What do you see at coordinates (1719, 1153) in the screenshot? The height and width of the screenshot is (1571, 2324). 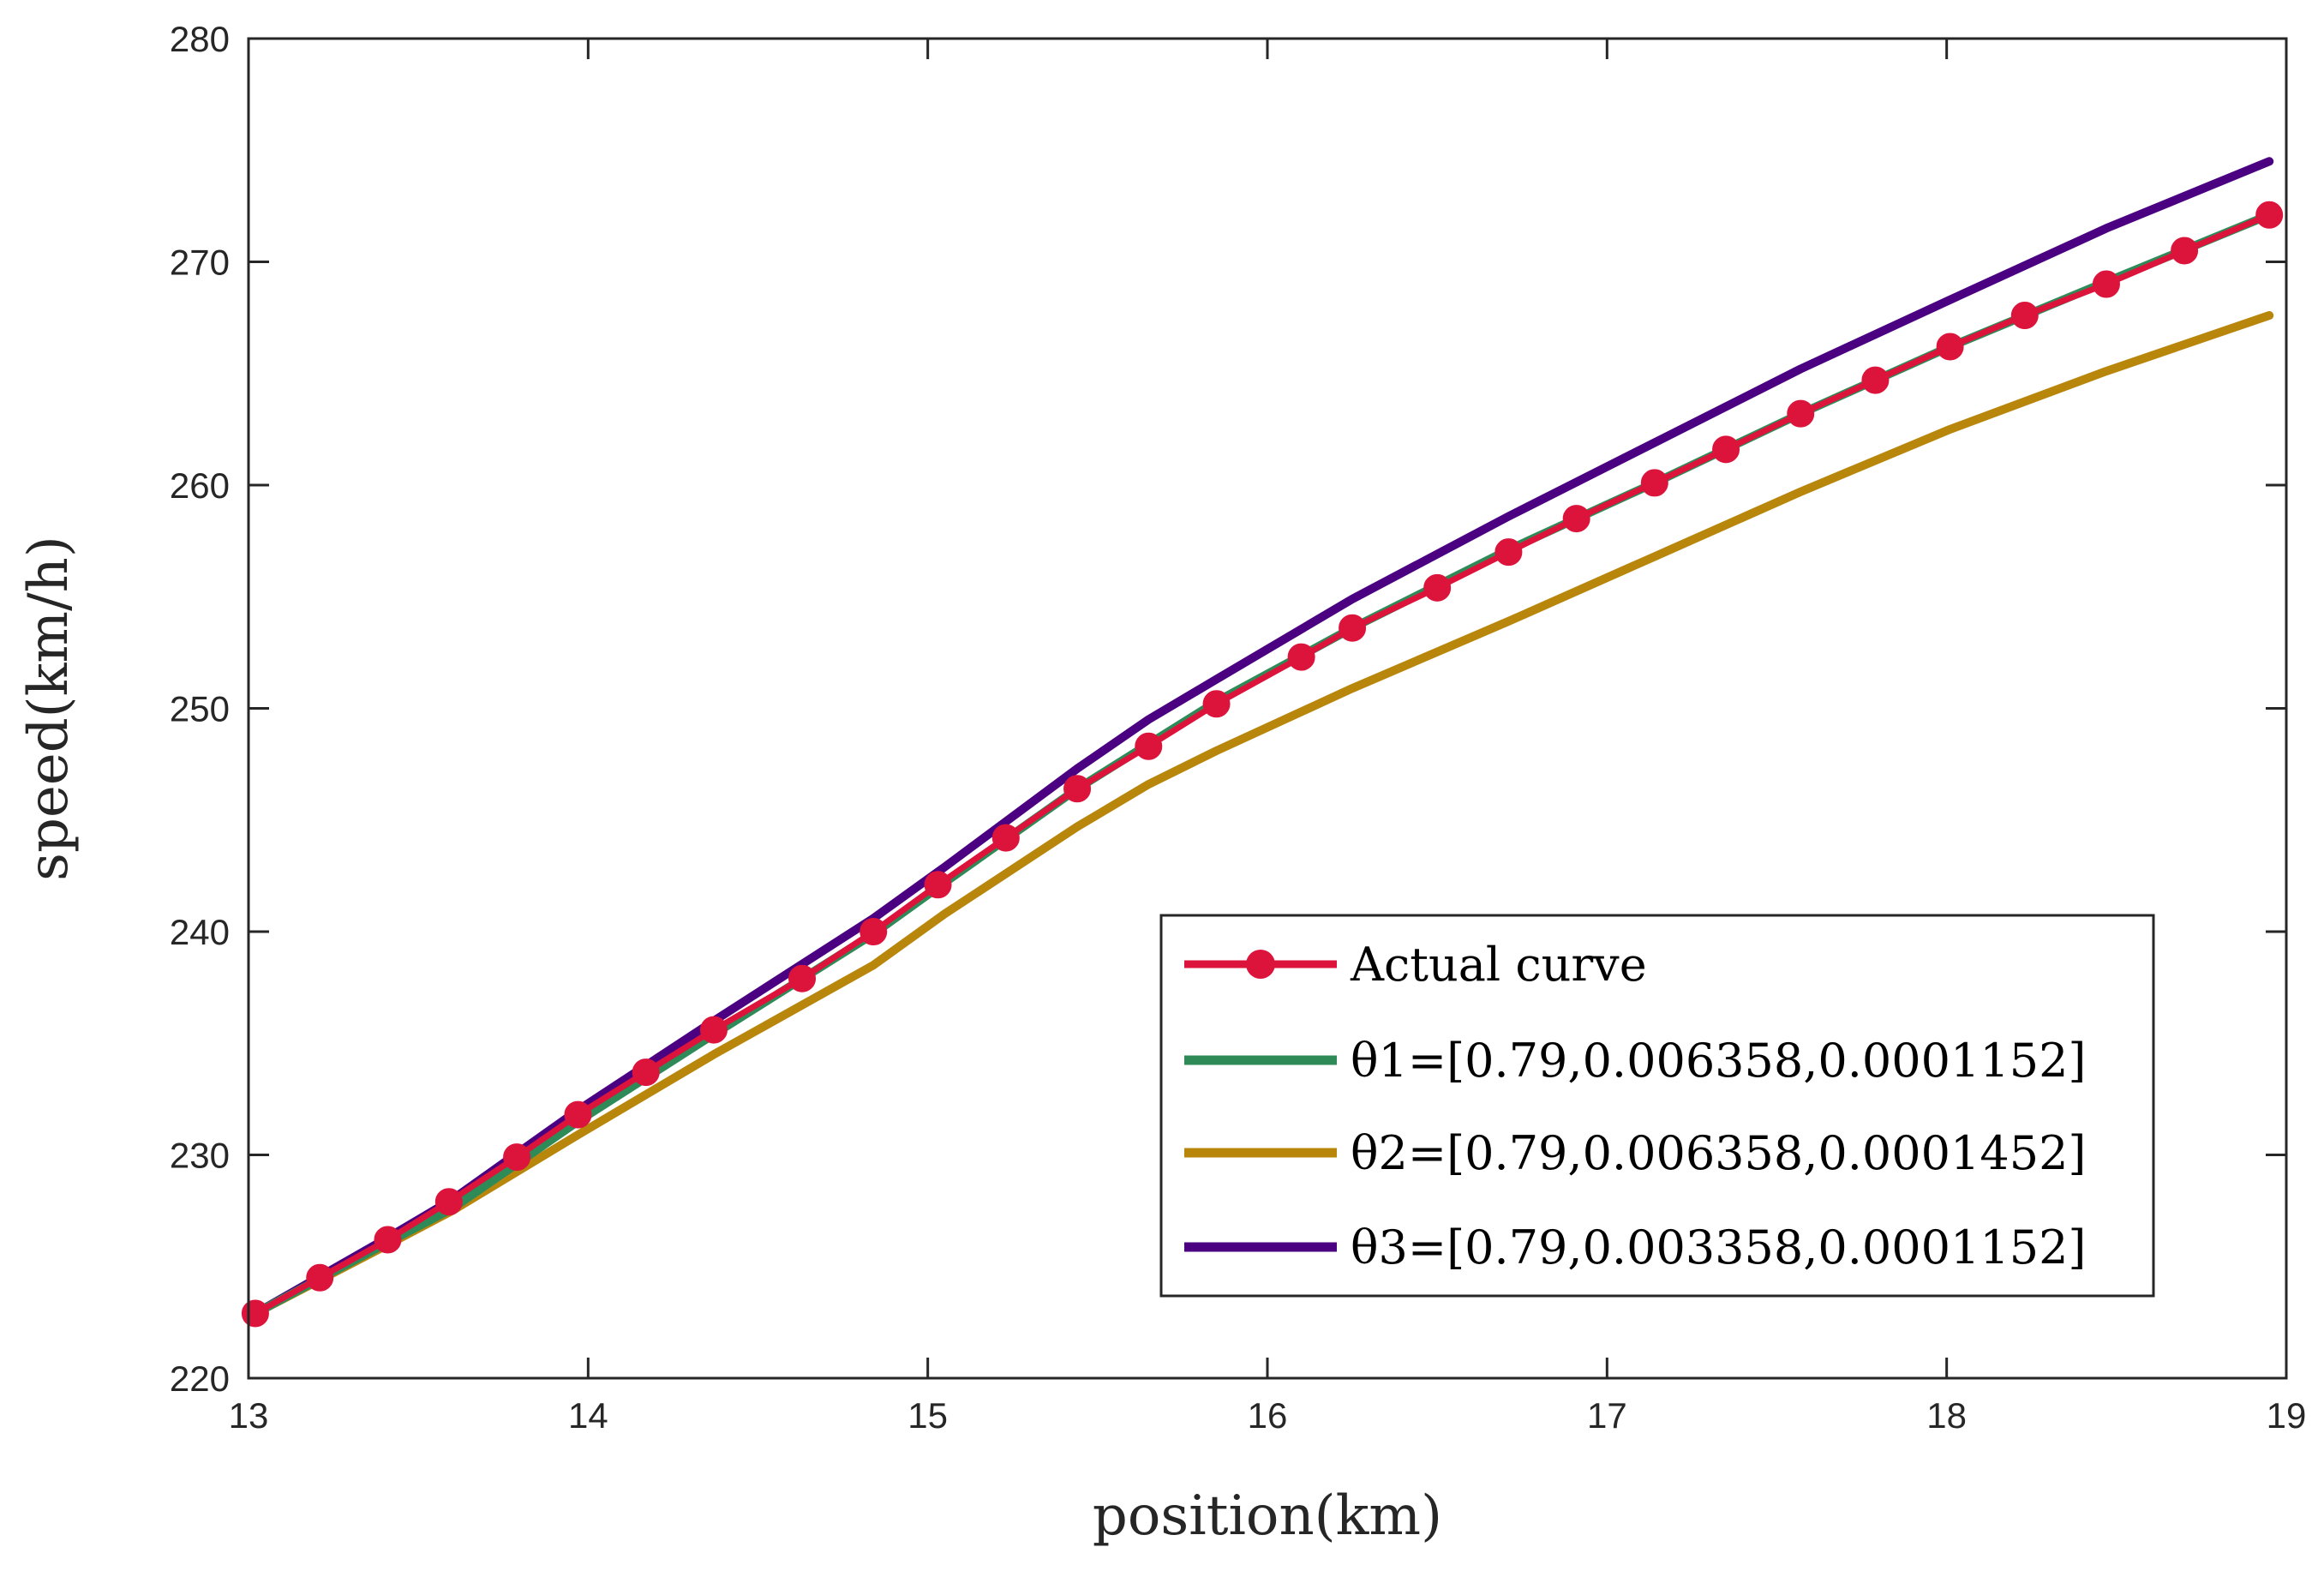 I see `legend-label: θ2=[0.79,0.006358,0.0001452]` at bounding box center [1719, 1153].